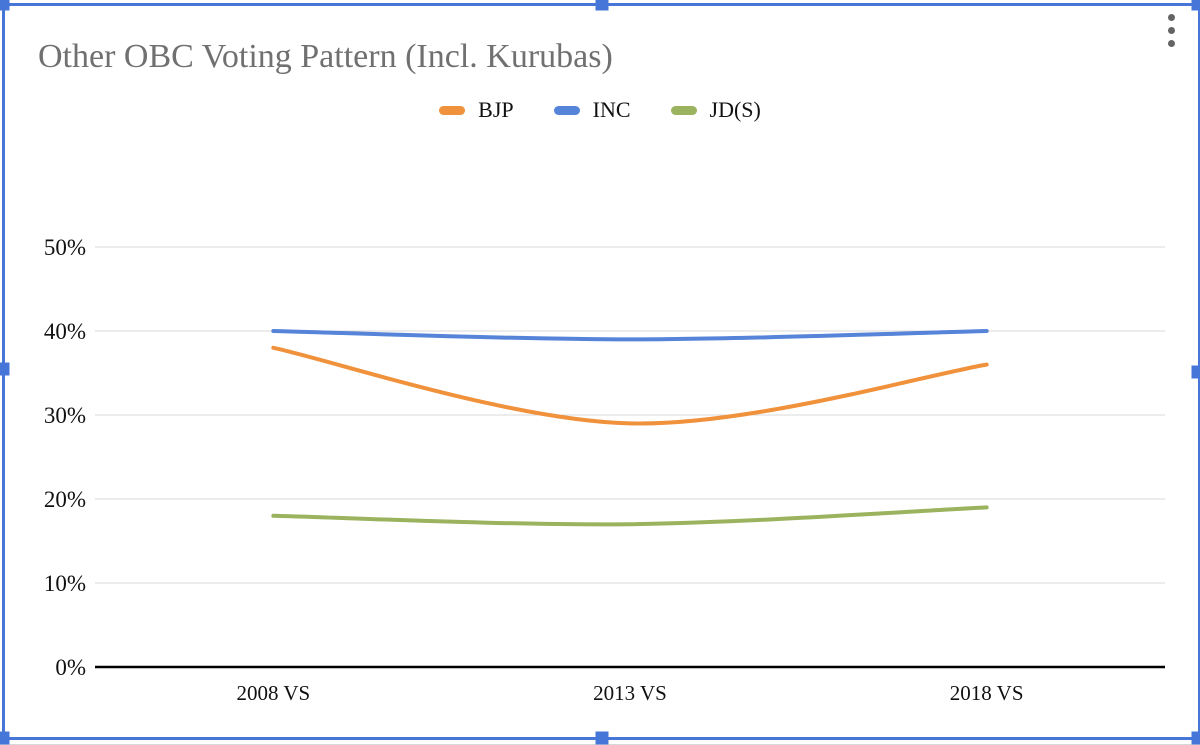 This screenshot has width=1200, height=745. I want to click on selection-handle-bottom-right, so click(1196, 738).